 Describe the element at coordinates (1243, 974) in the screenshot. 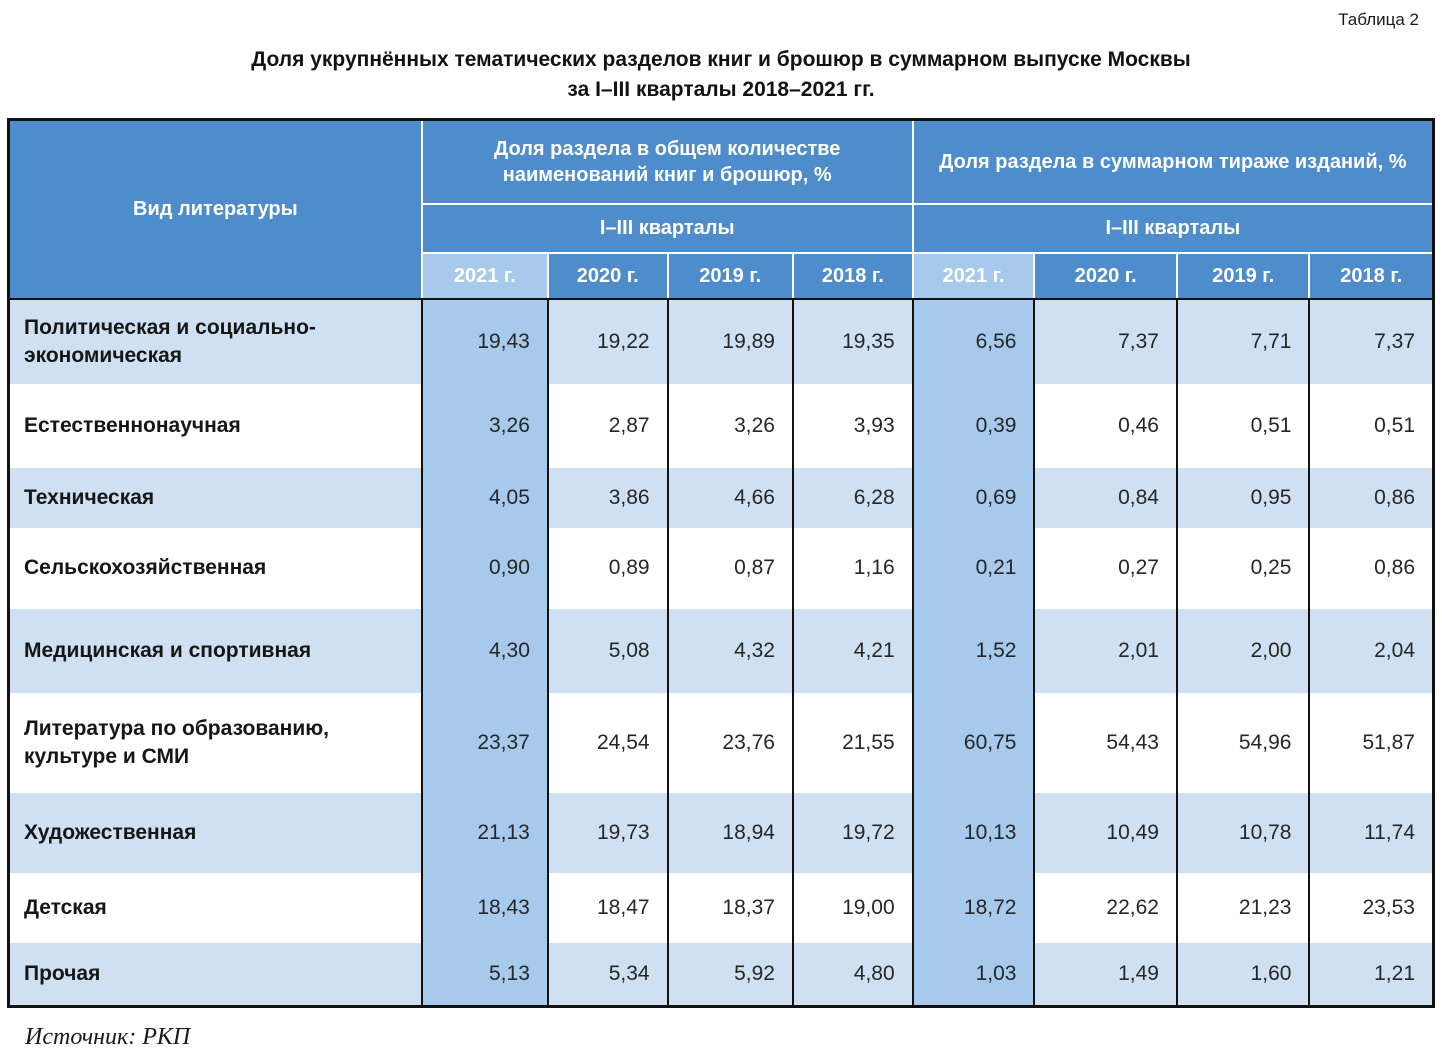

I see `value-cell: 1,60` at that location.